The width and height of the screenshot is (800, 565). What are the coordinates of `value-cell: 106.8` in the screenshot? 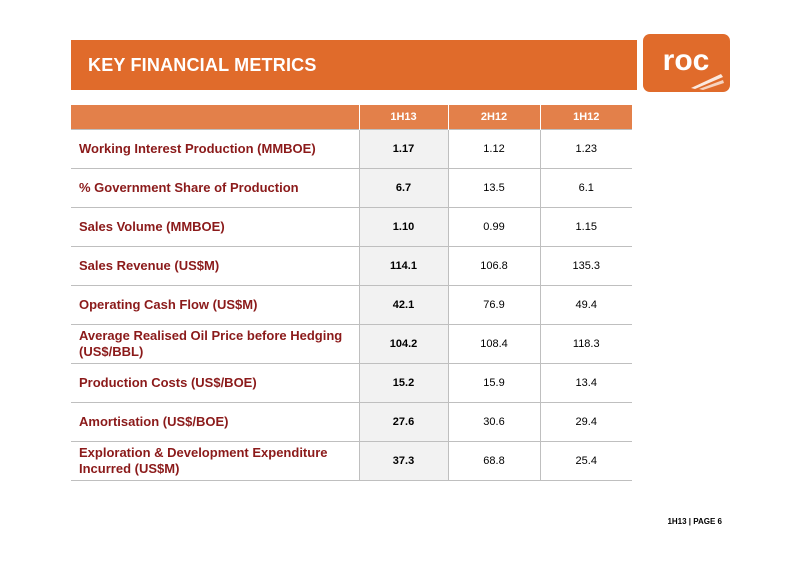 It's located at (494, 266).